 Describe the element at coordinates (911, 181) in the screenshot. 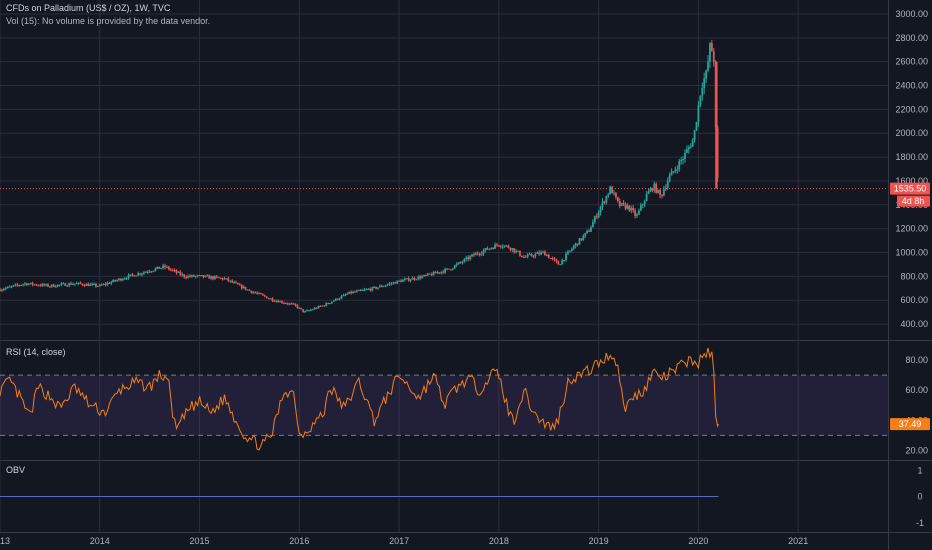

I see `price-tick-label: 1600.00` at that location.